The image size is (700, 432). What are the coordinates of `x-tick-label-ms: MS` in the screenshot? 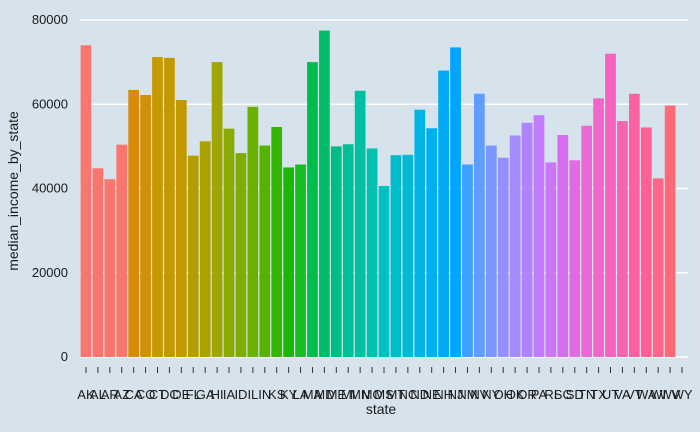 It's located at (384, 394).